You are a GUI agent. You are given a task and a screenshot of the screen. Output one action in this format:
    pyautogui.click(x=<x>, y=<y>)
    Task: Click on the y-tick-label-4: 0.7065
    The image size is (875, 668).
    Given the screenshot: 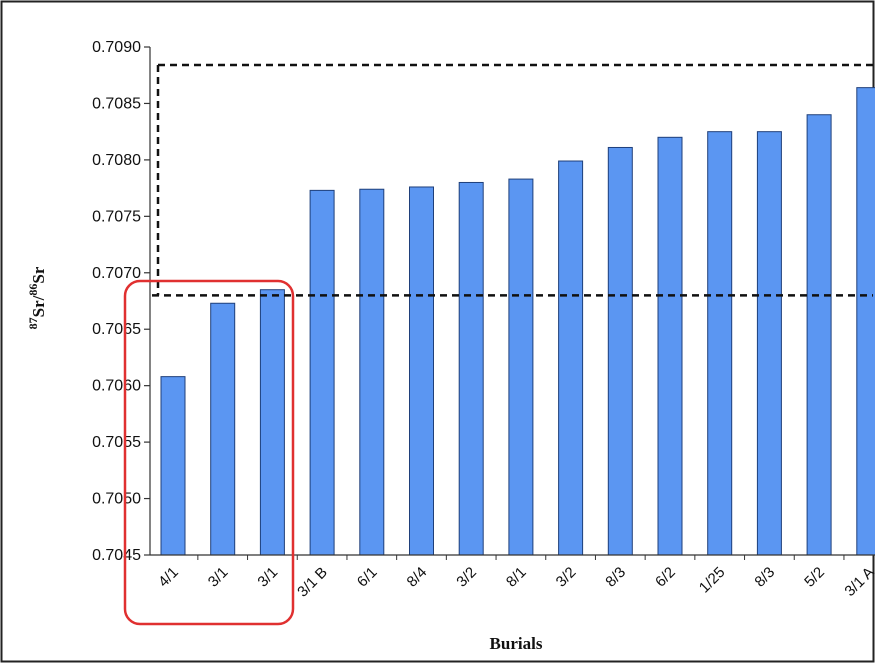 What is the action you would take?
    pyautogui.click(x=116, y=329)
    